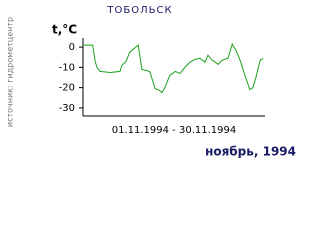  I want to click on y-tick-label: -20, so click(67, 88).